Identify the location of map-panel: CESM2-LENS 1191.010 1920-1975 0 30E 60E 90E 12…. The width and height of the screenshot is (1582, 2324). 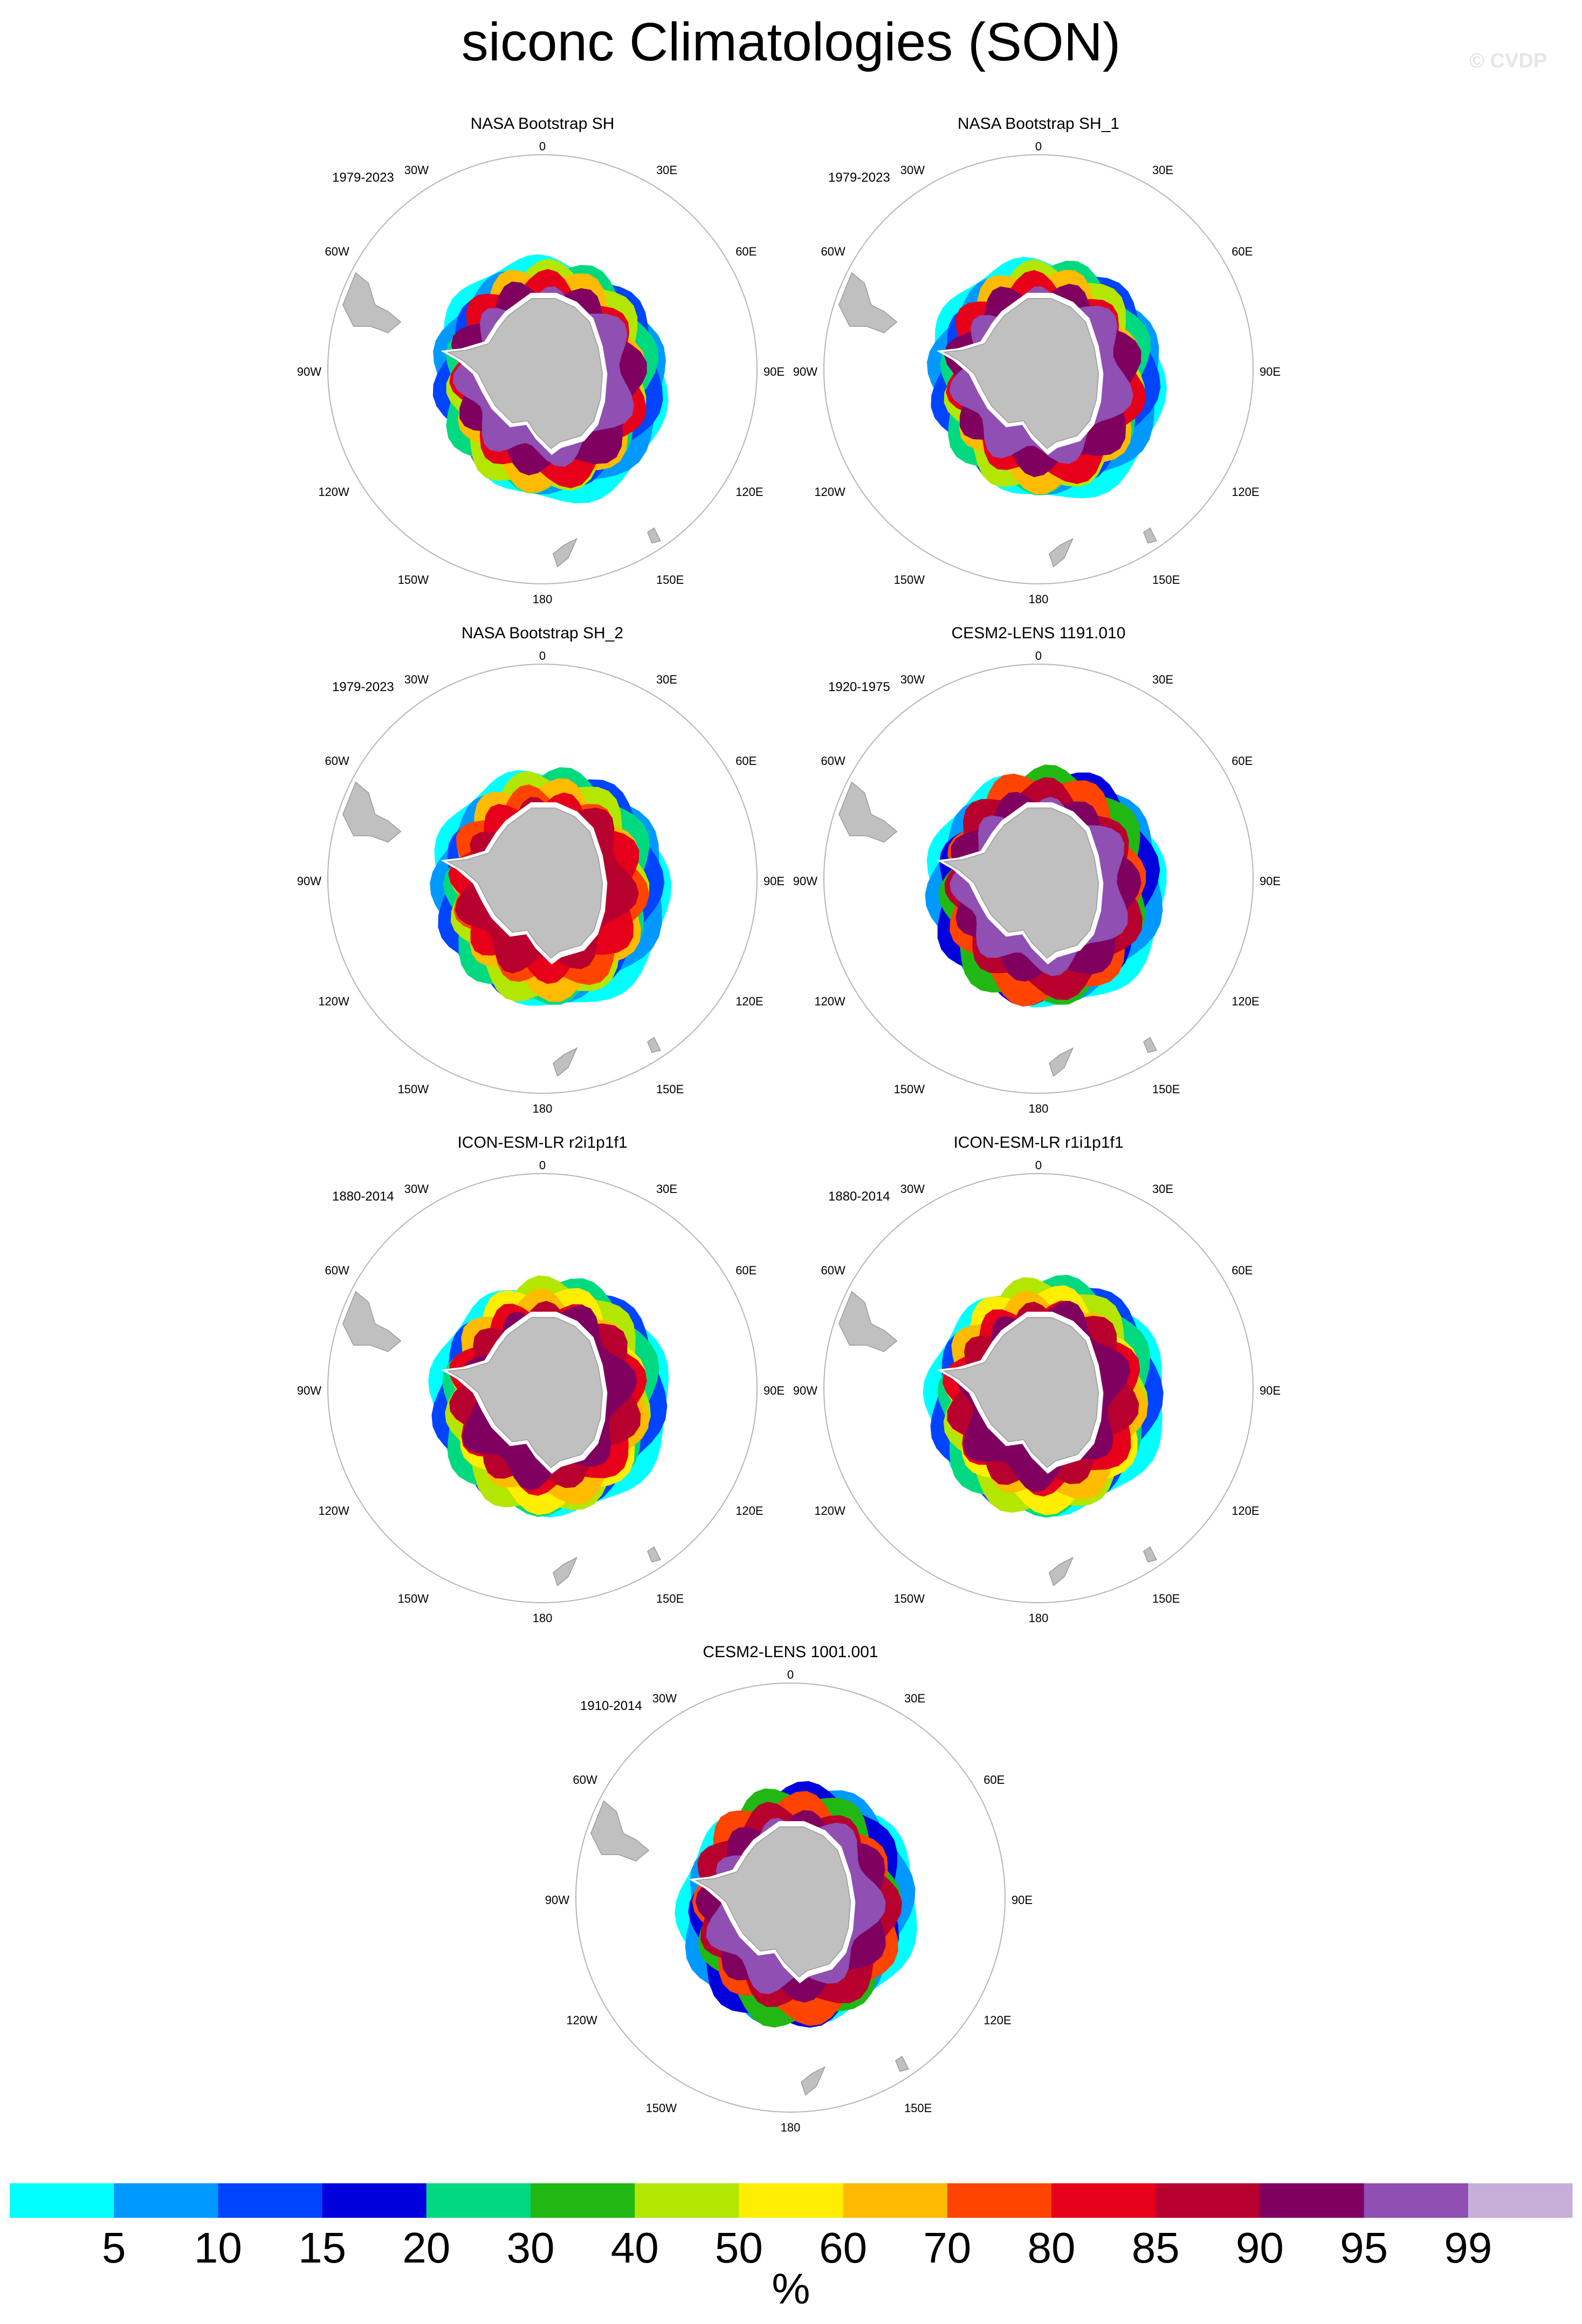
(1037, 869).